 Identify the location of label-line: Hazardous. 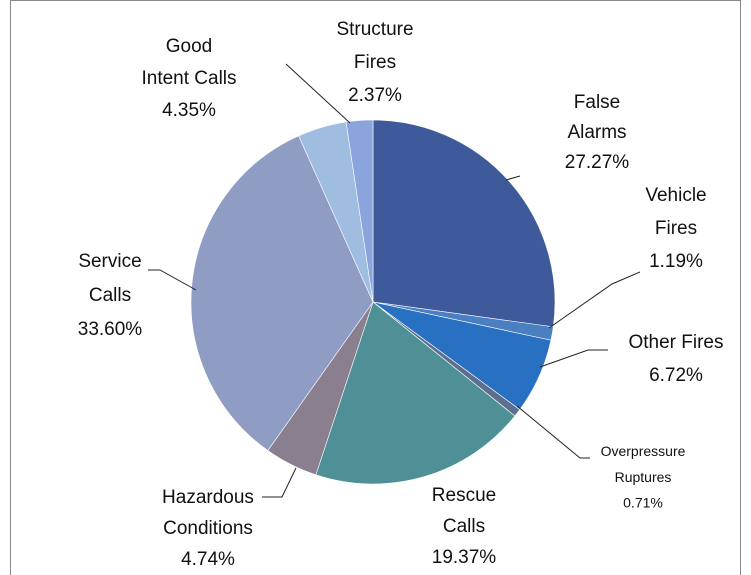
(208, 497).